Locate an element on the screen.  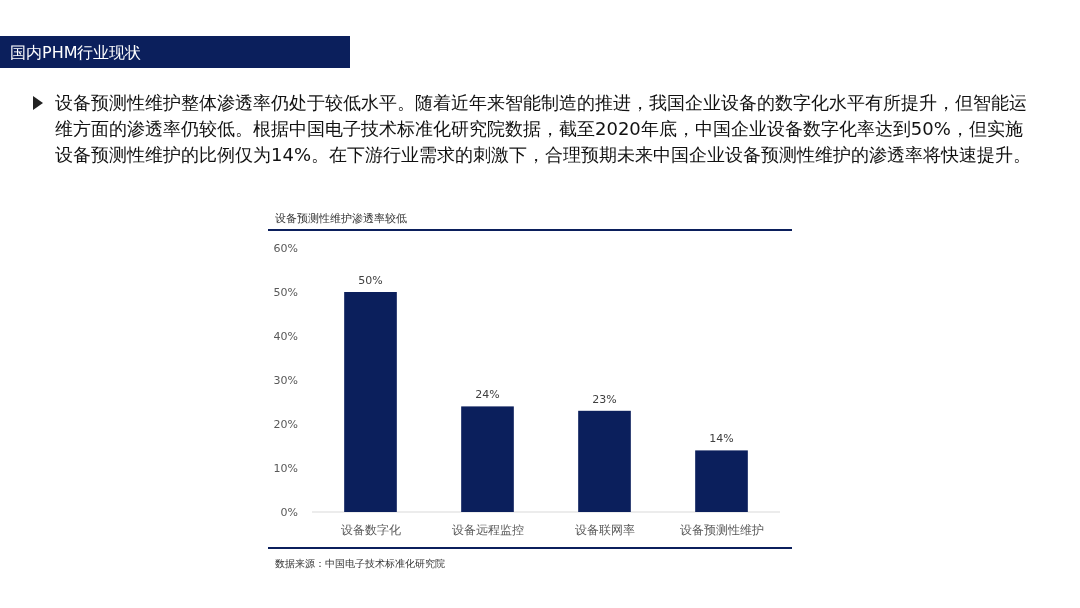
y-tick-label: 10% is located at coordinates (285, 468).